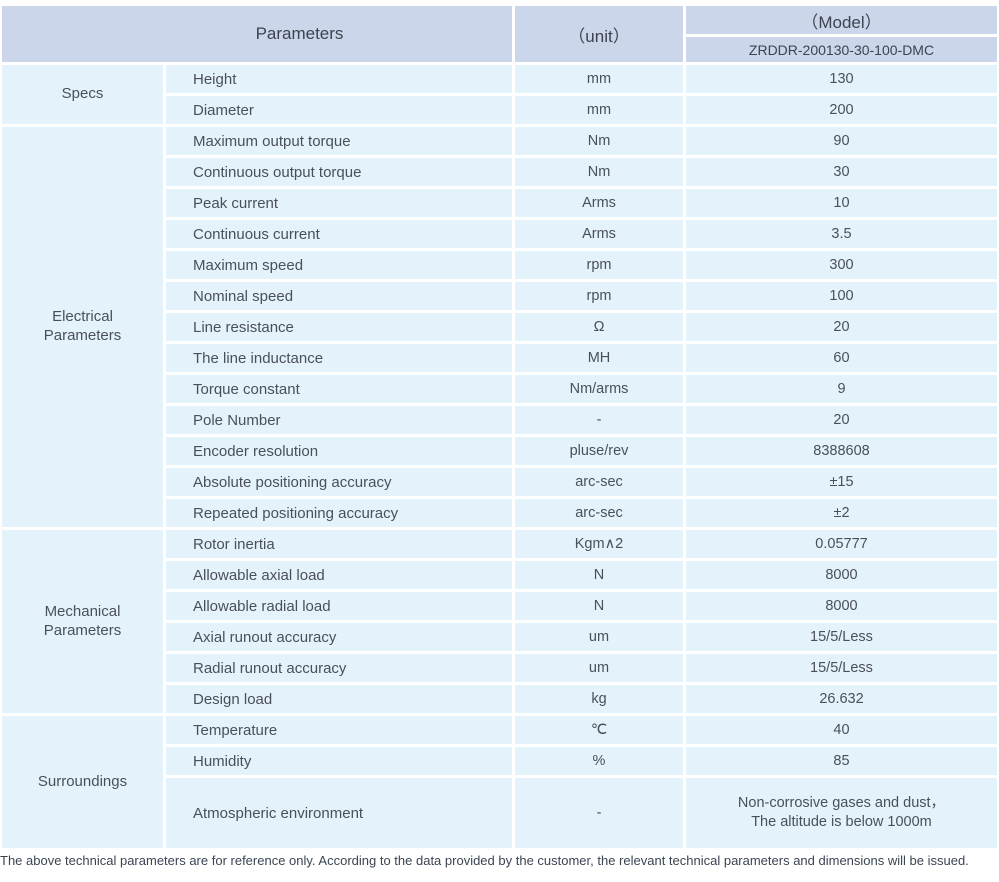  What do you see at coordinates (841, 513) in the screenshot?
I see `param-value: ±2` at bounding box center [841, 513].